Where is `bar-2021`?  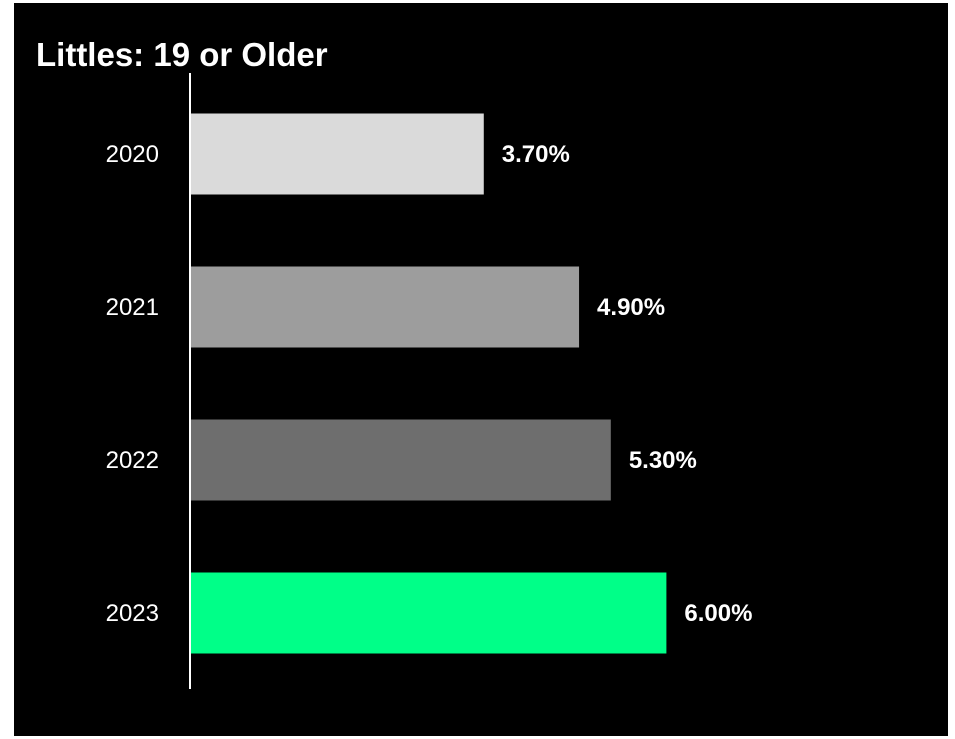
bar-2021 is located at coordinates (385, 307).